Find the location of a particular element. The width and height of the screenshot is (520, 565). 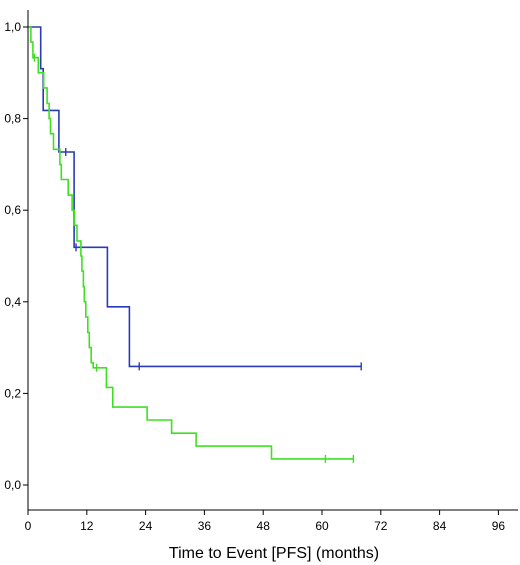

x-tick-label: 24 is located at coordinates (146, 526).